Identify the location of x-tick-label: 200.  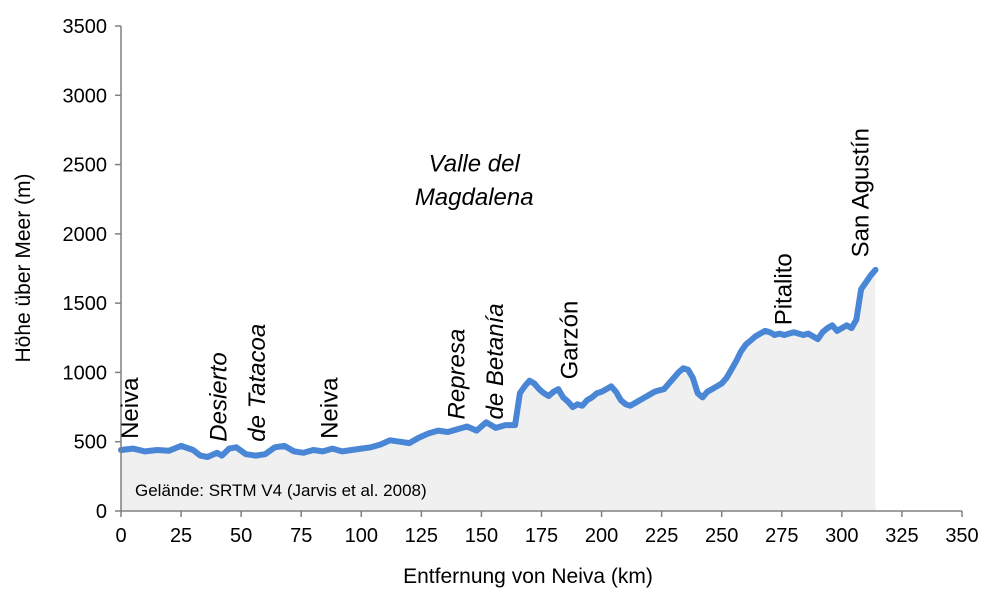
(601, 536).